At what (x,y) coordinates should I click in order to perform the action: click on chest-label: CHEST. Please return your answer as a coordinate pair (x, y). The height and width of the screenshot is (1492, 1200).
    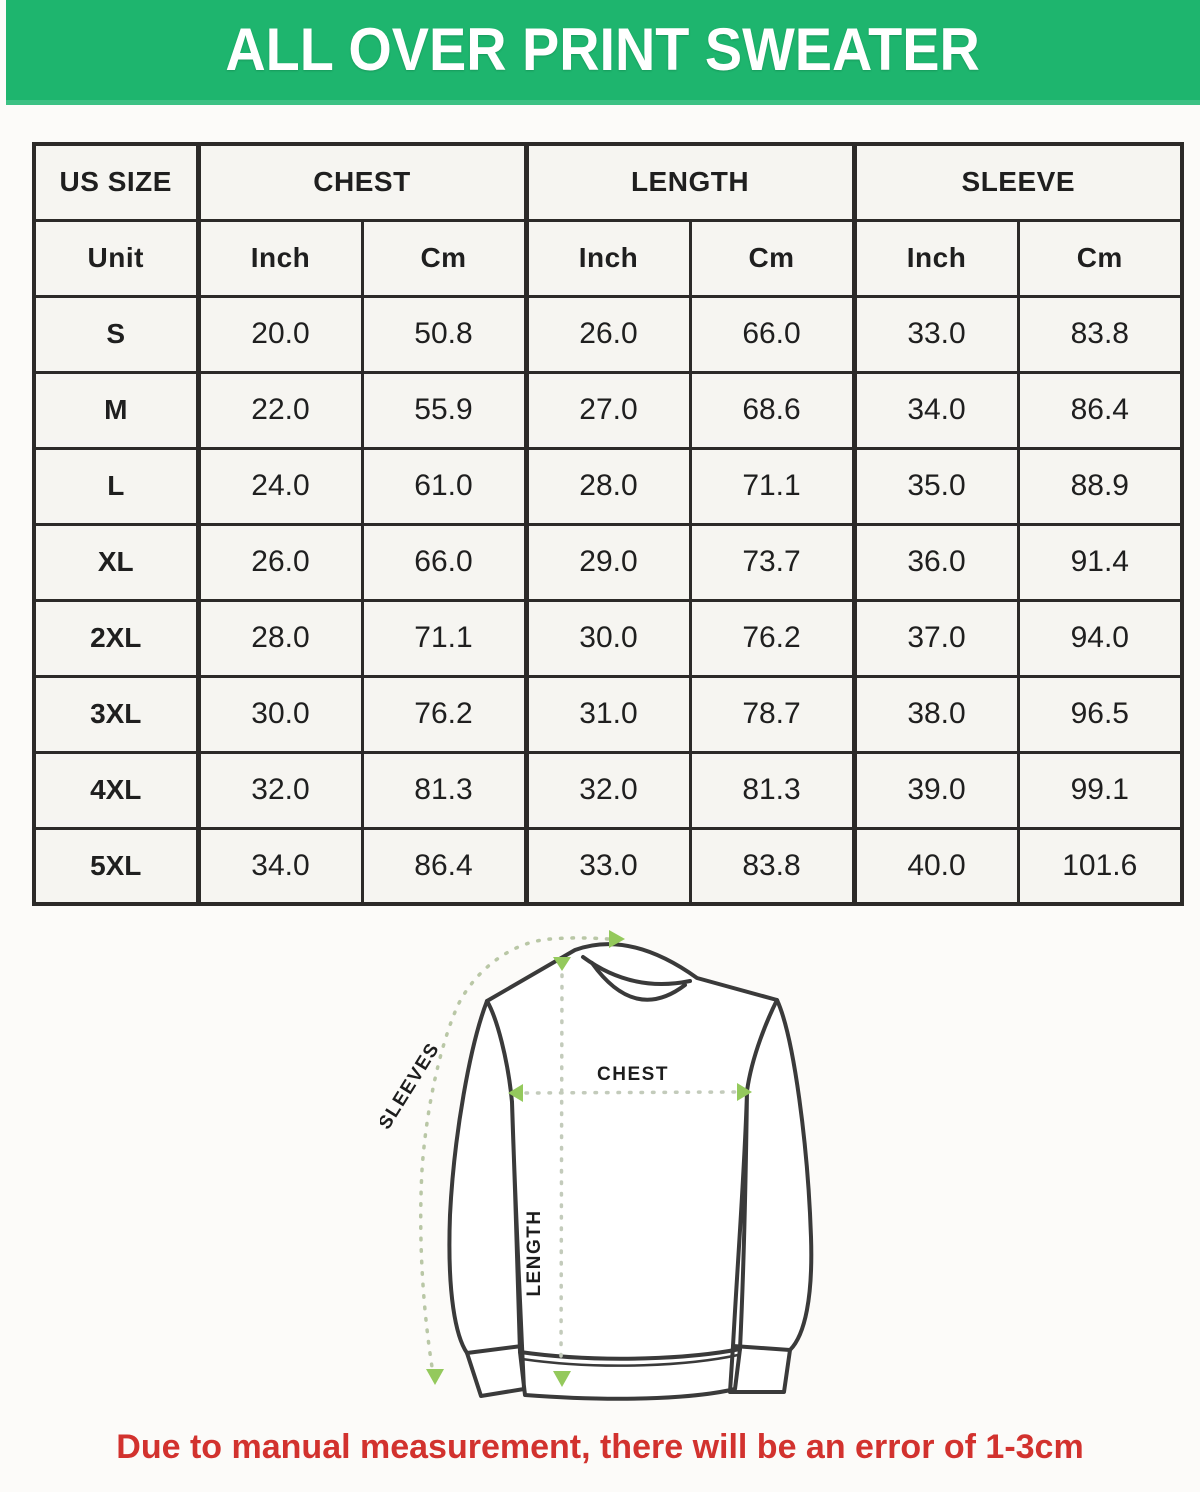
    Looking at the image, I should click on (633, 1074).